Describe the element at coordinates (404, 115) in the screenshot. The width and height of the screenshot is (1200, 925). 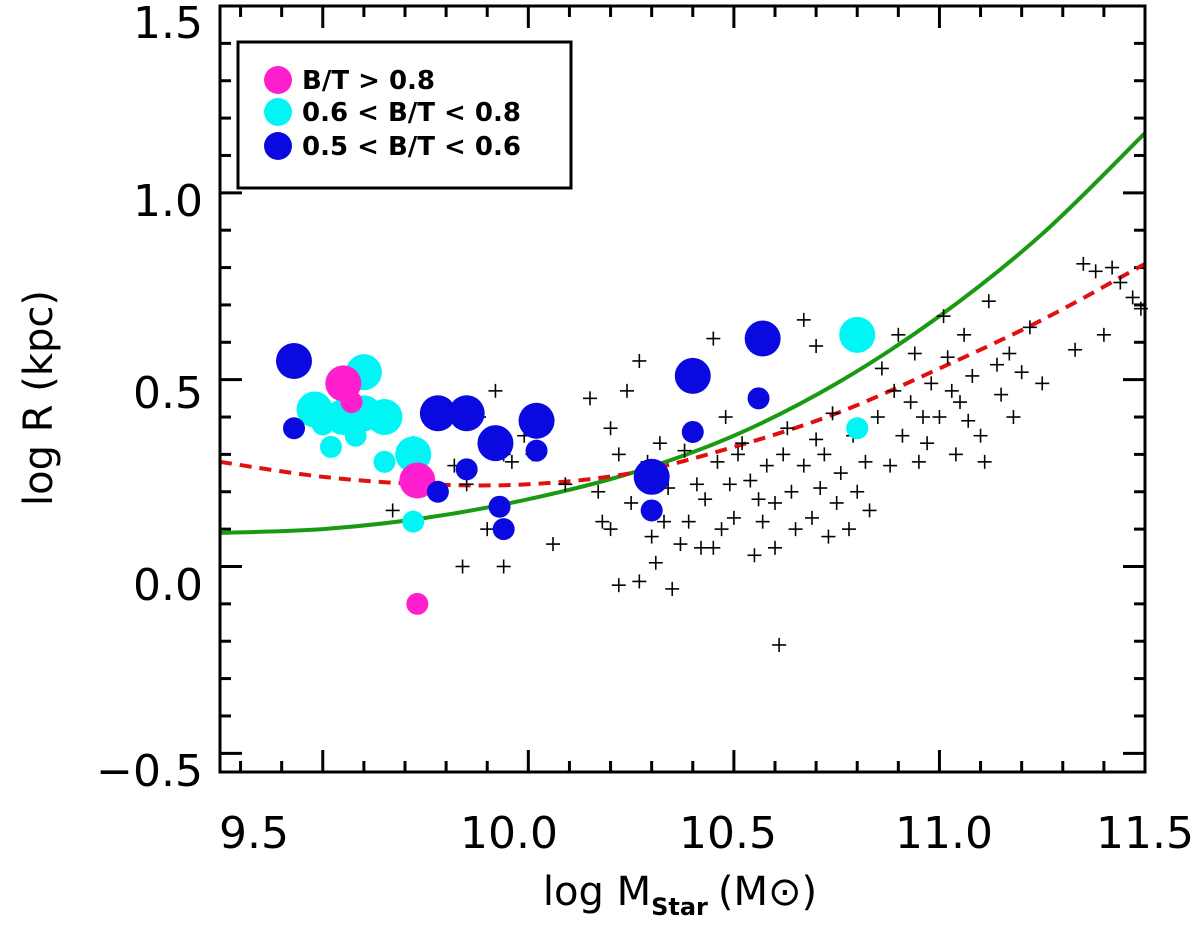
I see `legend-box` at that location.